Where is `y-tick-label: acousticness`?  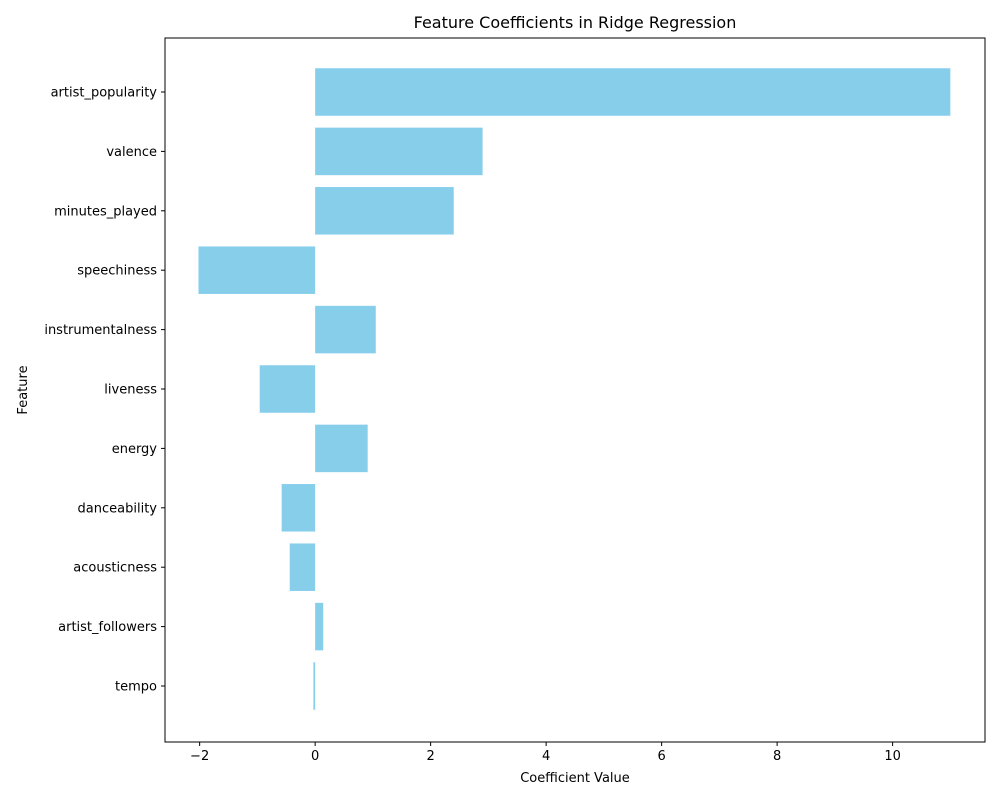
y-tick-label: acousticness is located at coordinates (115, 568).